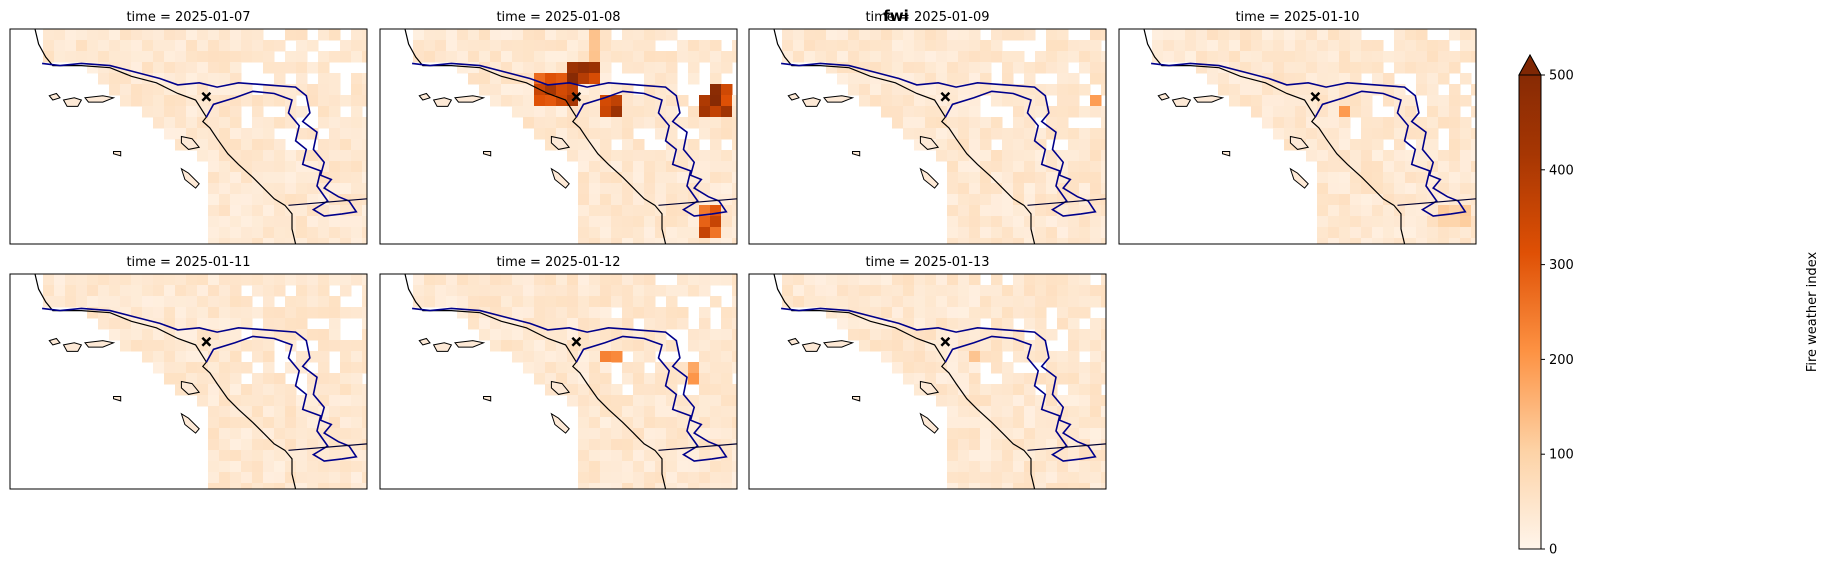 The width and height of the screenshot is (1825, 578). I want to click on panel-frame, so click(188, 136).